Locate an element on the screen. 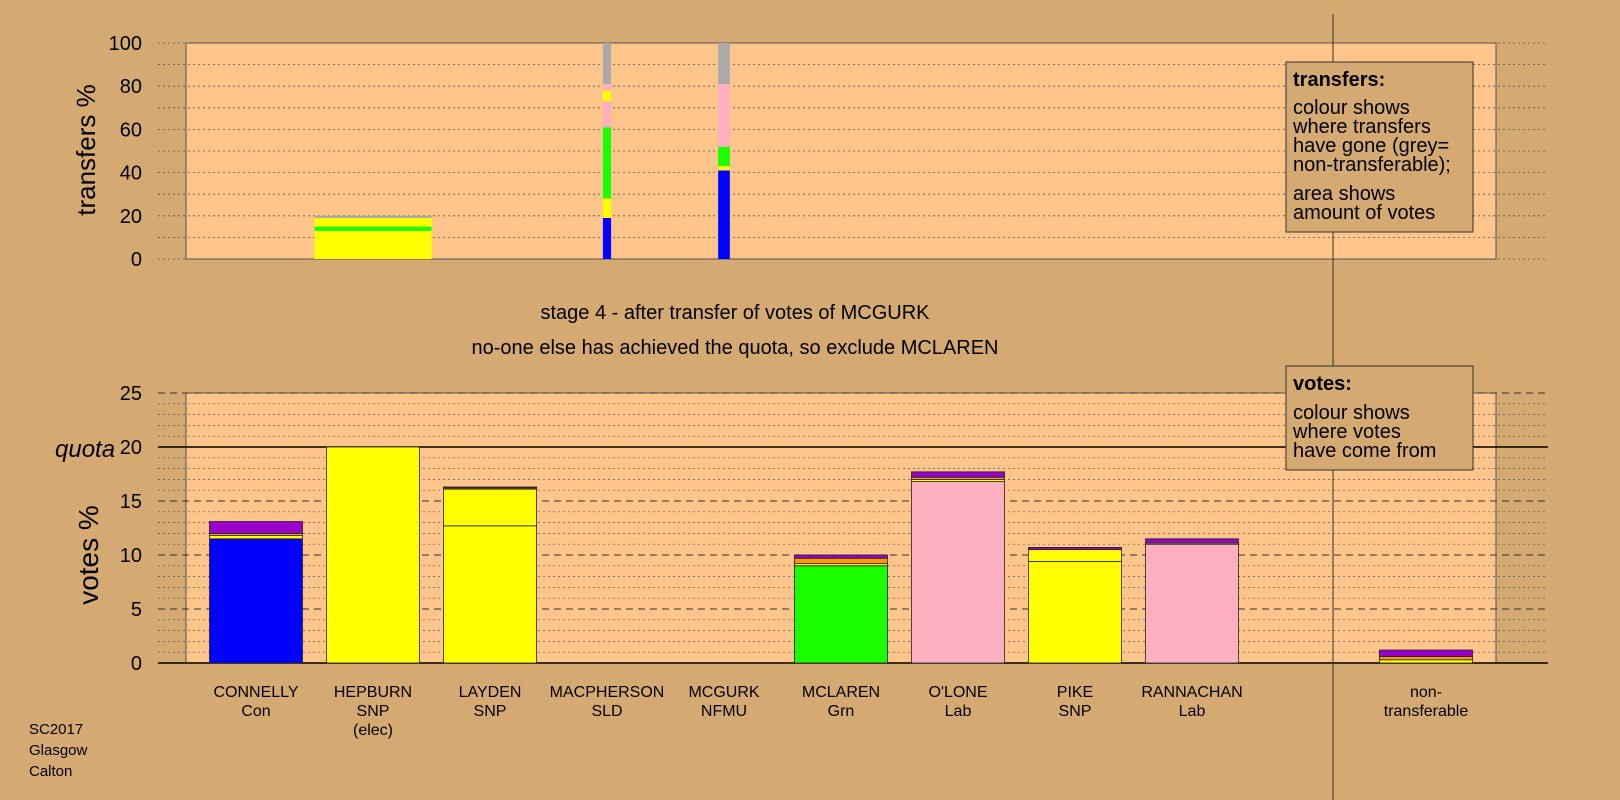 This screenshot has height=800, width=1620. votes-legend-line: where votes is located at coordinates (1346, 432).